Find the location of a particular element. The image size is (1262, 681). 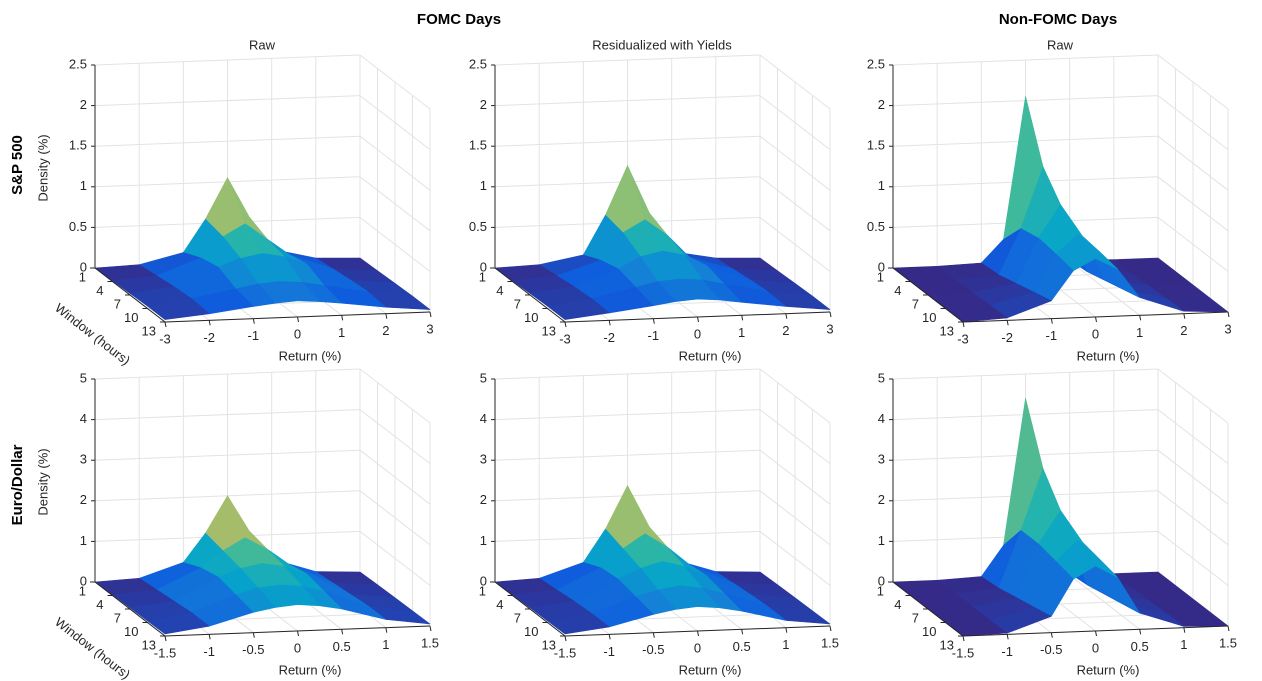

surface-cell is located at coordinates (578, 309).